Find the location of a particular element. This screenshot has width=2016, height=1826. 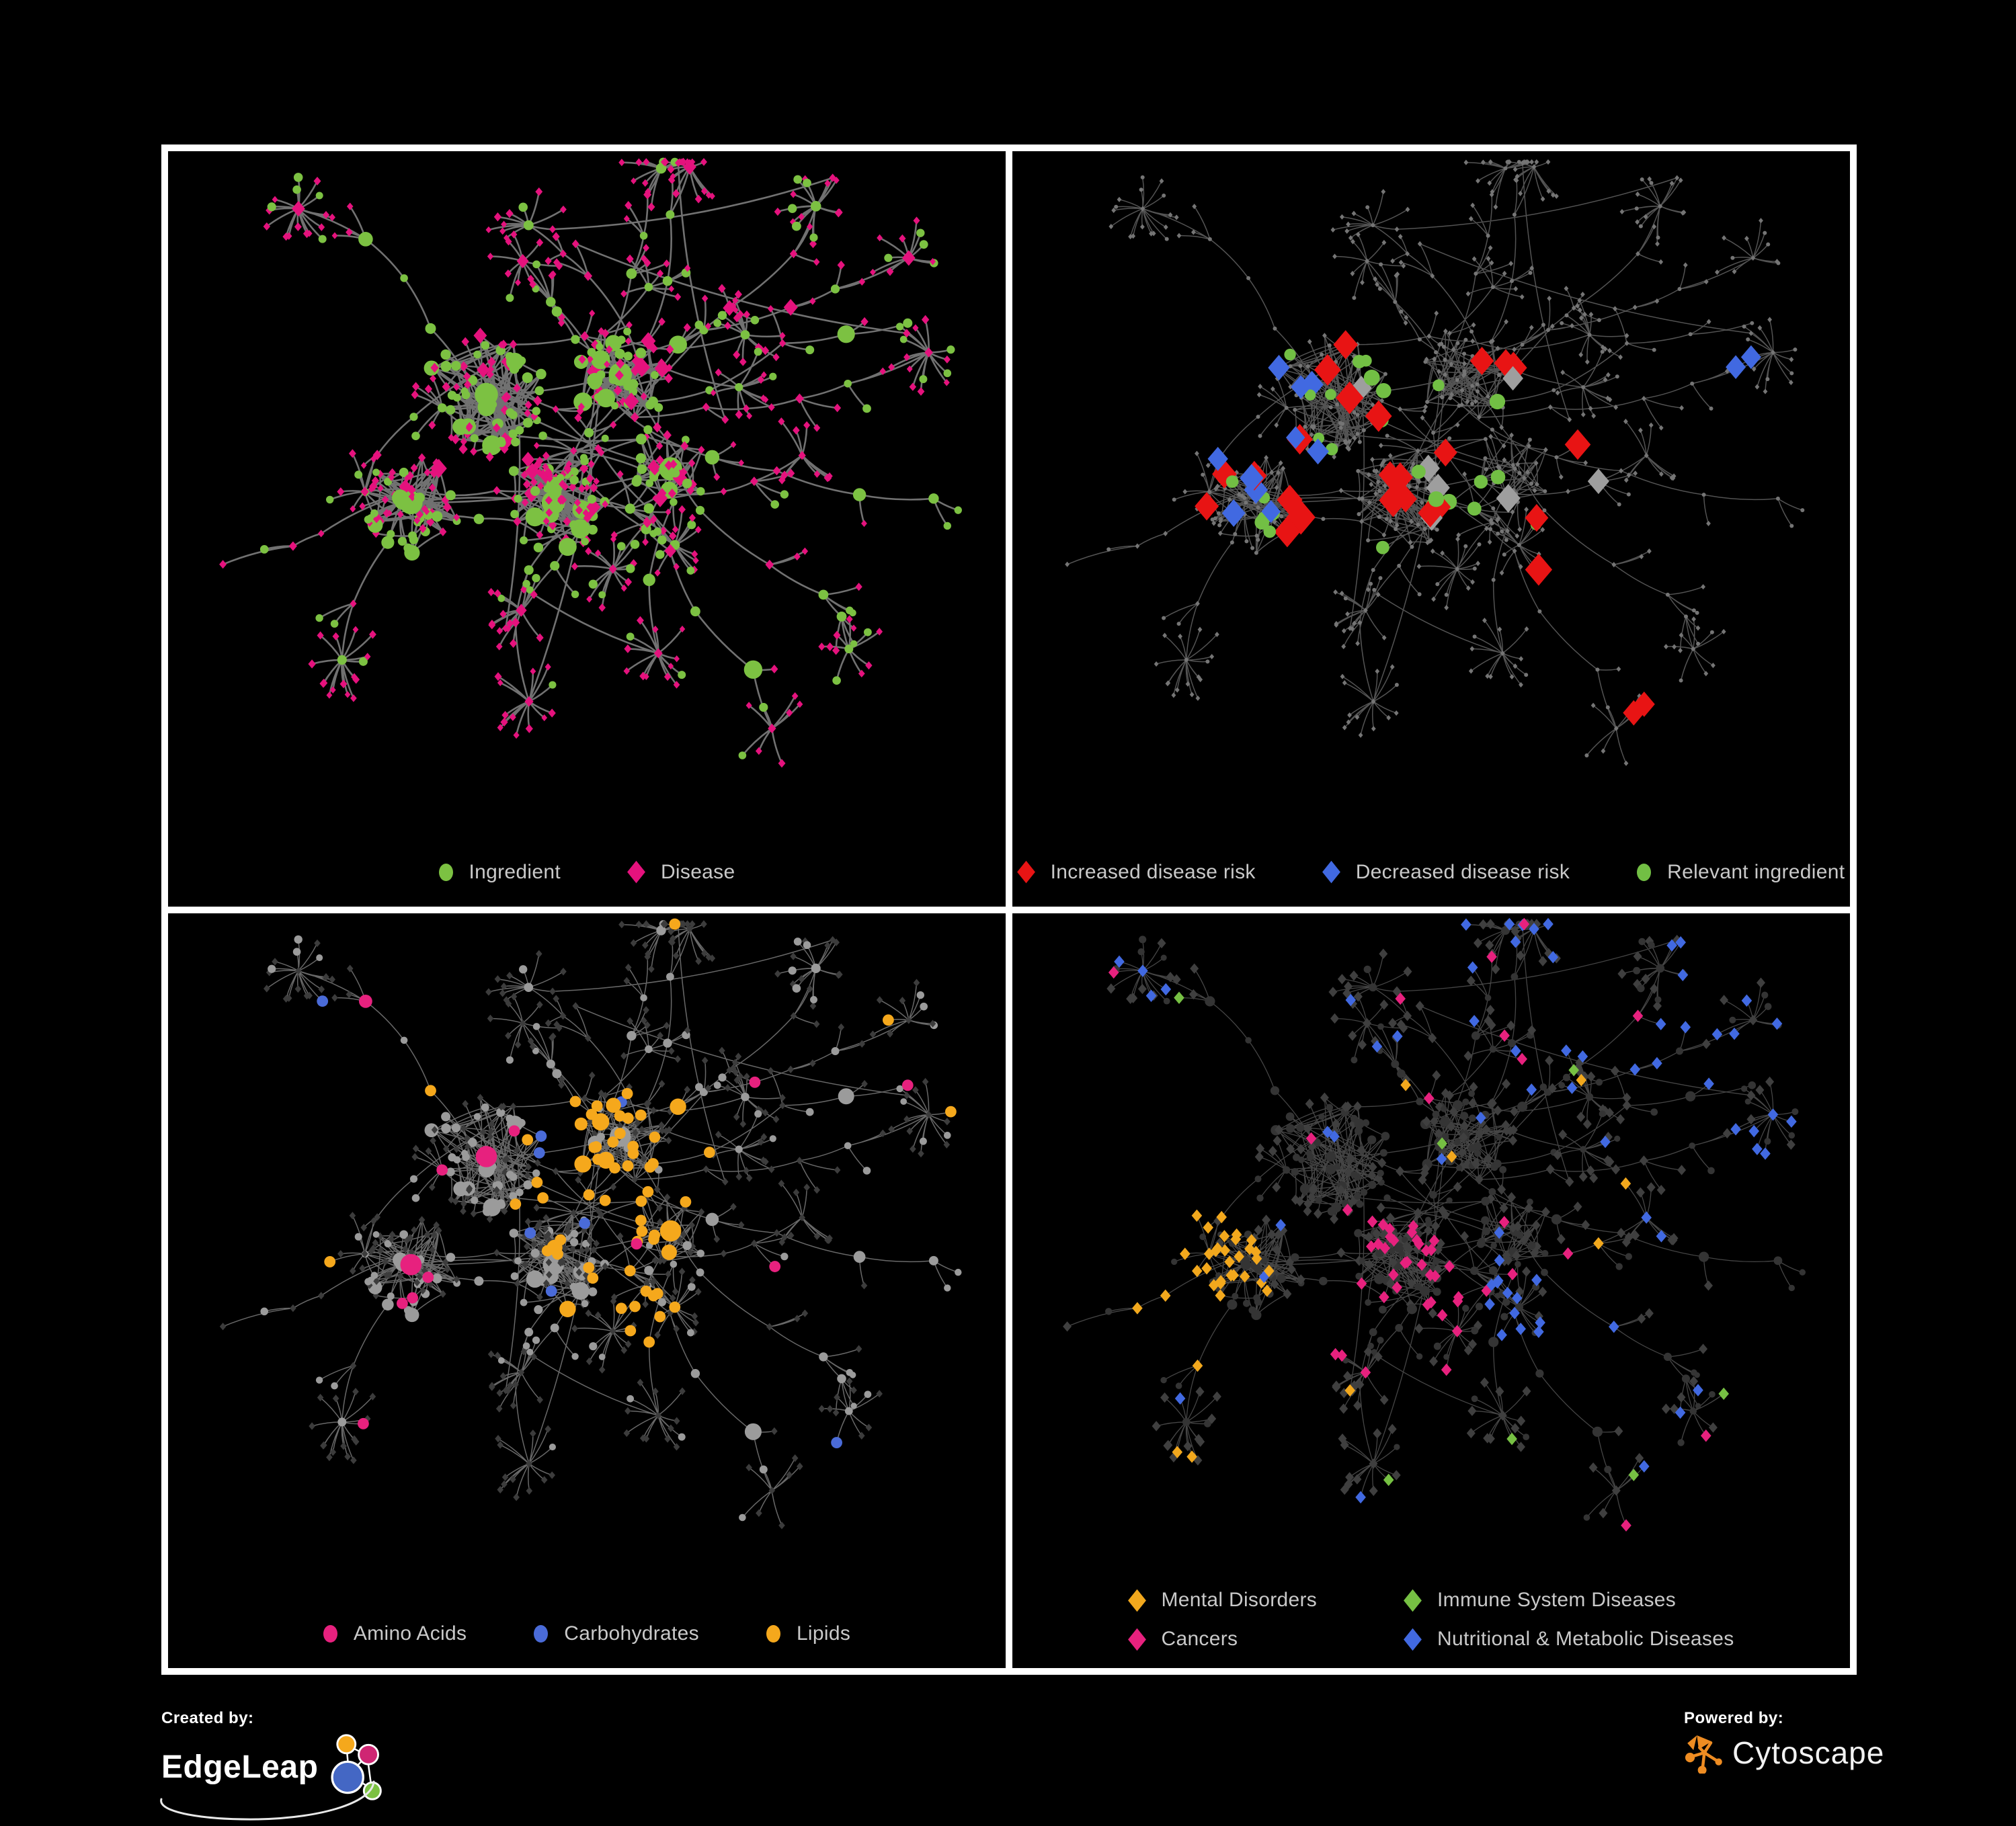

legend-label: Ingredient is located at coordinates (515, 871).